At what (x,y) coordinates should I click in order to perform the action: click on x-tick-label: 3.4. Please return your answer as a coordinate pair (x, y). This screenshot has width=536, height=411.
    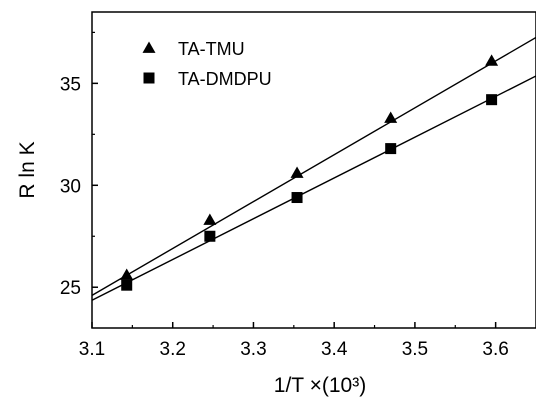
    Looking at the image, I should click on (334, 349).